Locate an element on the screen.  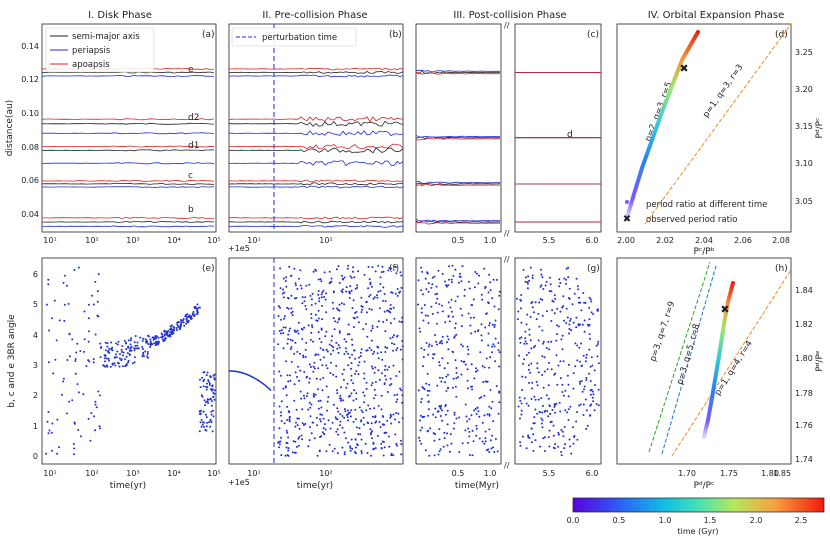
series-line-periapsis is located at coordinates (316, 226).